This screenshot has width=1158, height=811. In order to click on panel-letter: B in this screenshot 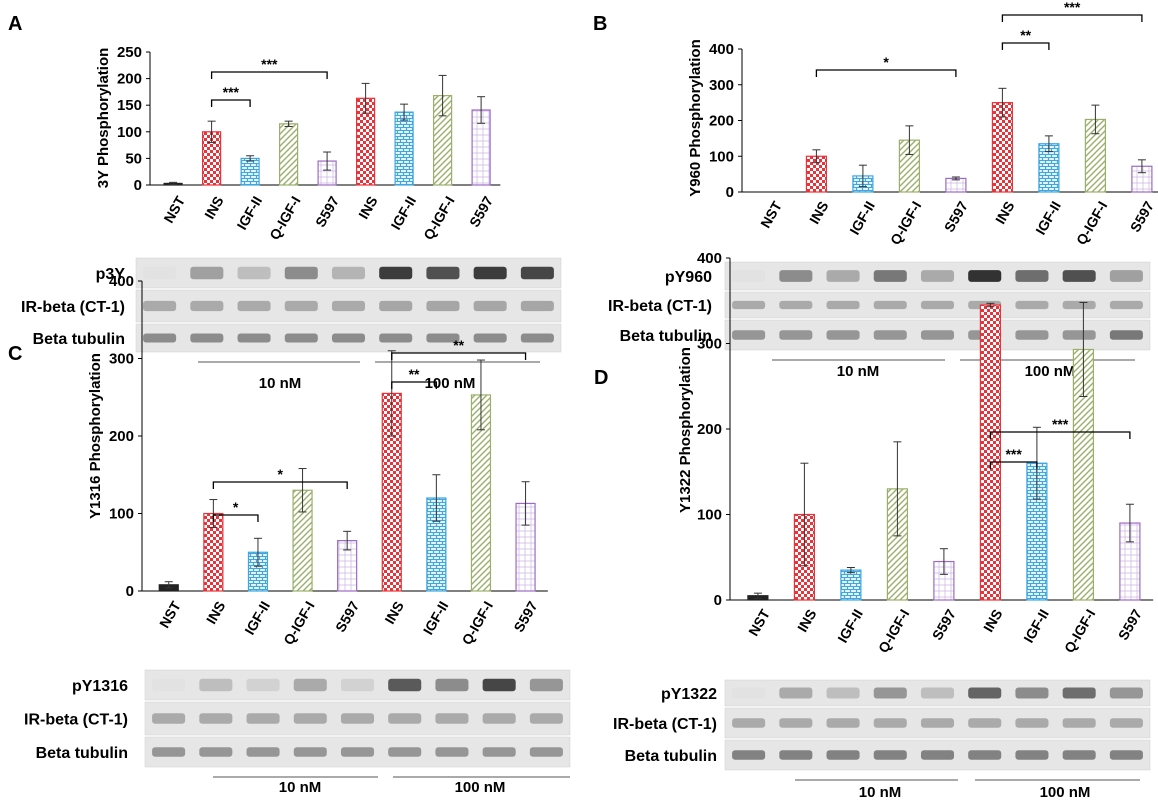, I will do `click(600, 24)`.